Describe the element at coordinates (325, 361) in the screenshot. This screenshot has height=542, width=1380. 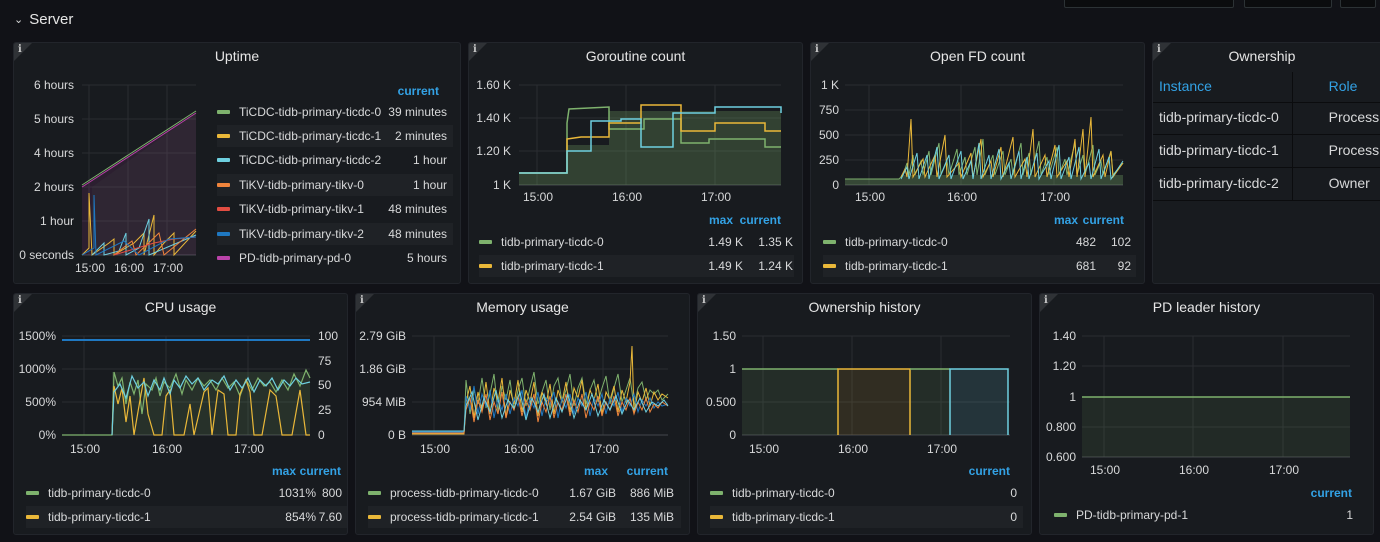
I see `y2-tick: 75` at that location.